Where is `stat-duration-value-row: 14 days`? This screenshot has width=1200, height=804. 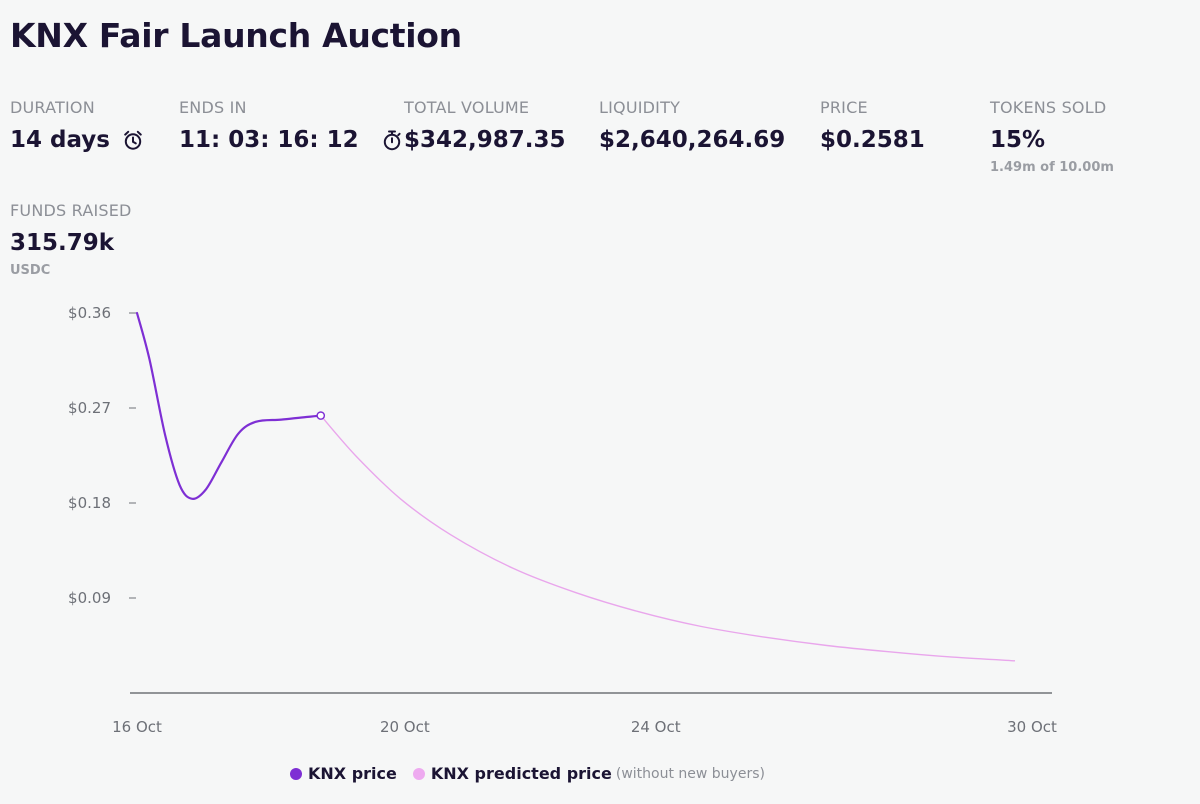 stat-duration-value-row: 14 days is located at coordinates (77, 140).